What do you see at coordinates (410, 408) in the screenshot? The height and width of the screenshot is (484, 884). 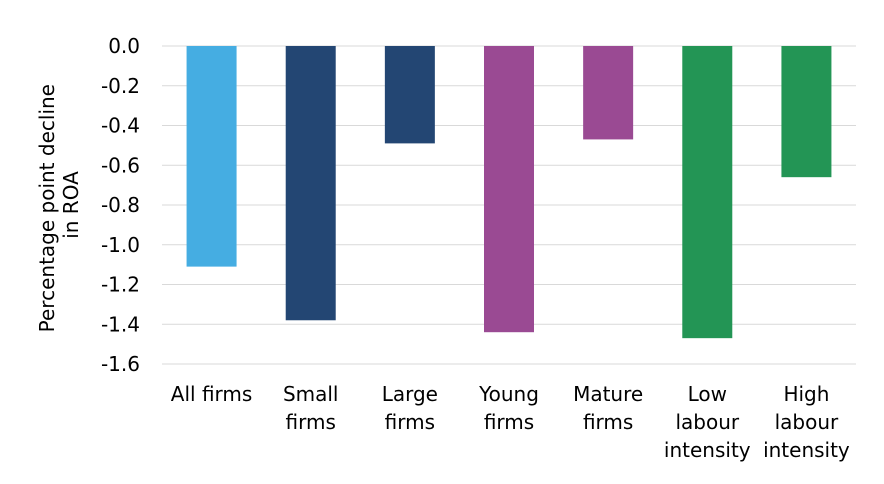 I see `x-category-label: Large firms` at bounding box center [410, 408].